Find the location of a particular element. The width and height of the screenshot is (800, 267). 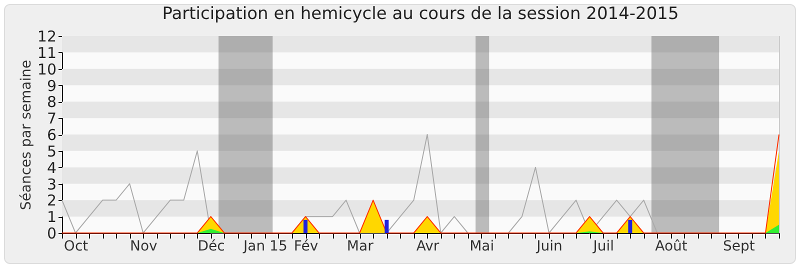

y-tick-label: 4 is located at coordinates (51, 167).